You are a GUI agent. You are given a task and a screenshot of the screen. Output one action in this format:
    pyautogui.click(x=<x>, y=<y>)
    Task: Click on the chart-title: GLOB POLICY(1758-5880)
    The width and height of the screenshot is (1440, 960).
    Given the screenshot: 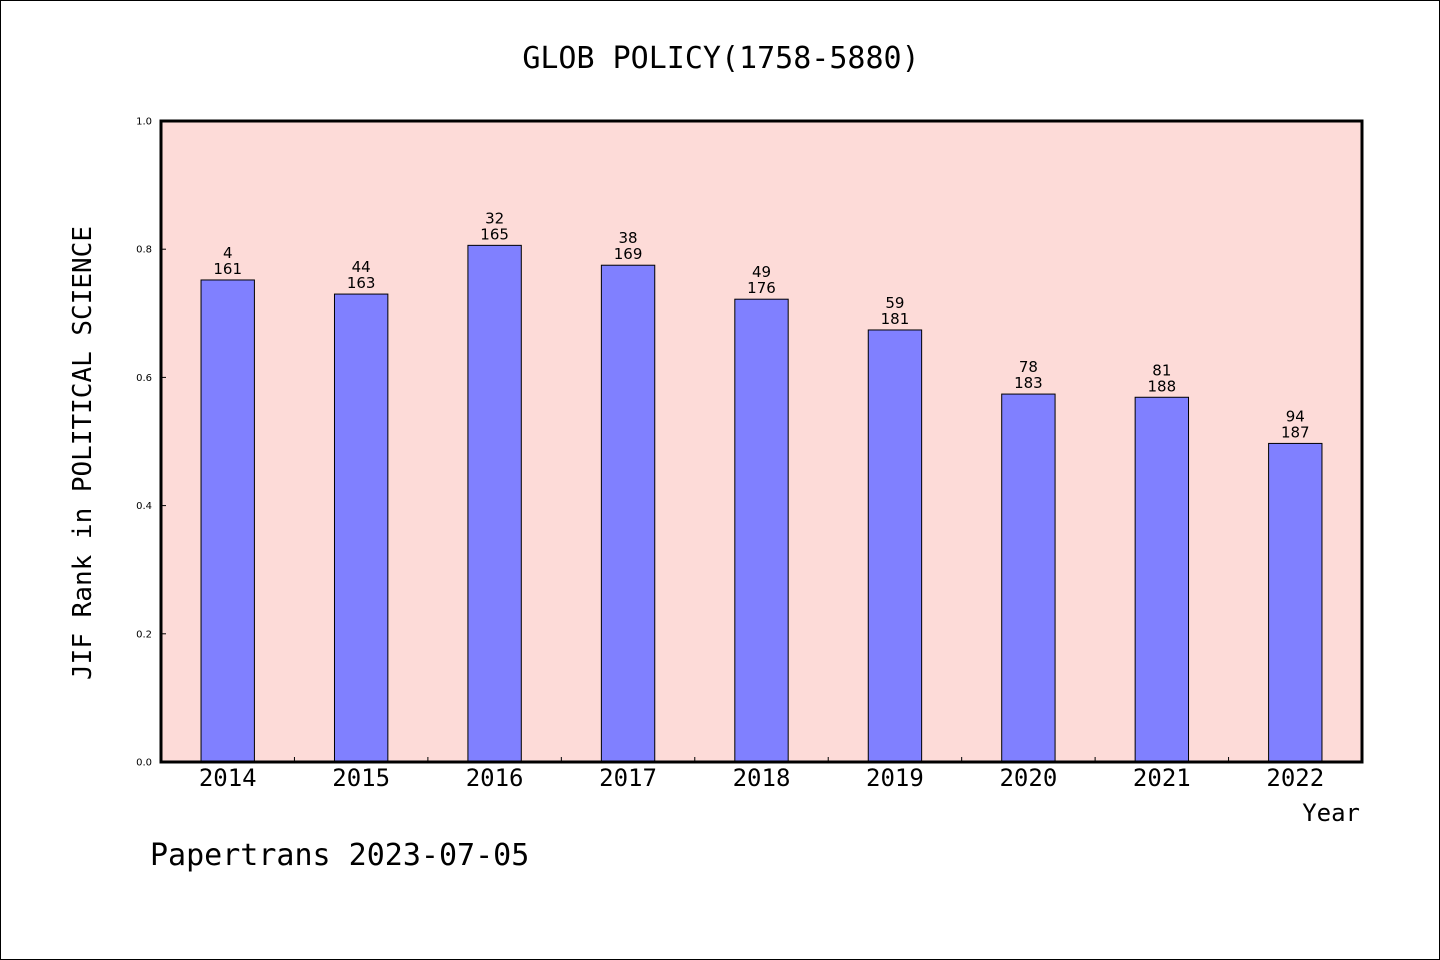 What is the action you would take?
    pyautogui.click(x=720, y=58)
    